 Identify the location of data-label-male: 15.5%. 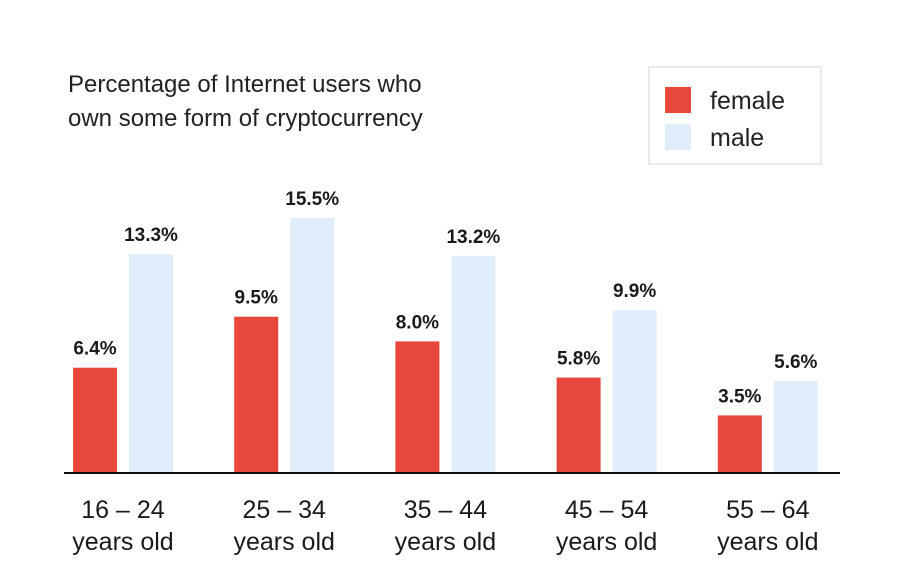
(312, 199).